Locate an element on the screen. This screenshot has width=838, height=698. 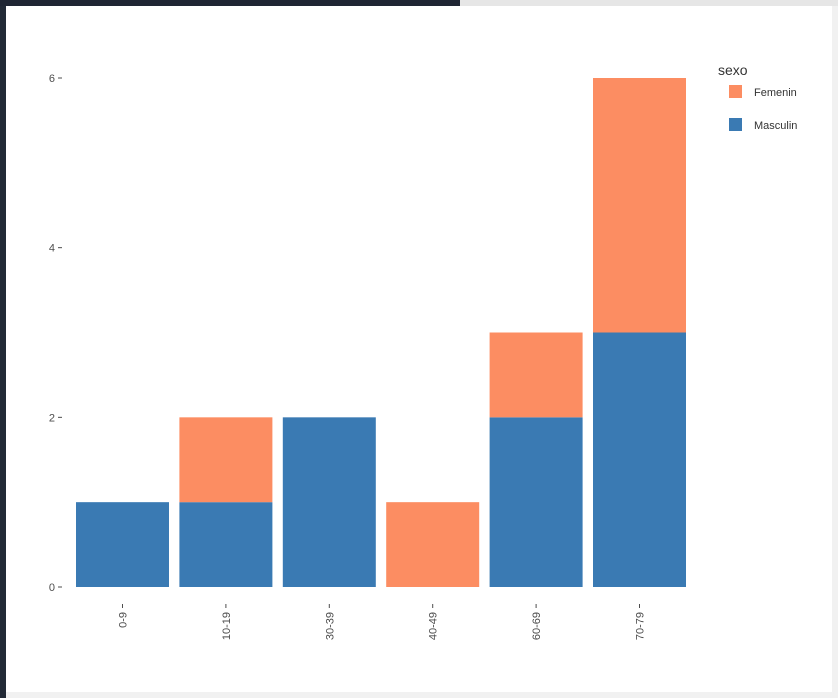
window-left-edge is located at coordinates (3, 352).